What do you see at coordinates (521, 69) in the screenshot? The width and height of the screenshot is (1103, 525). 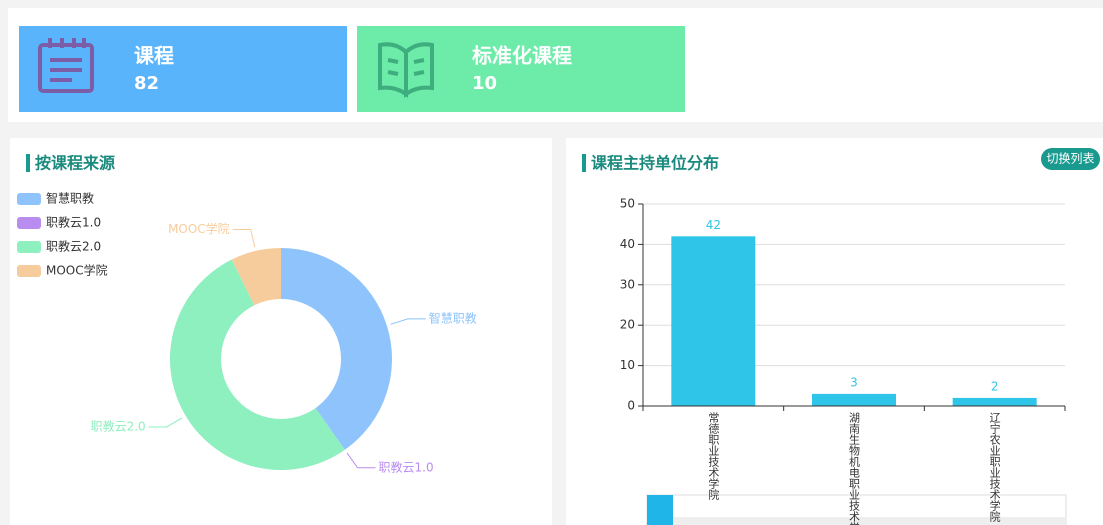 I see `card` at bounding box center [521, 69].